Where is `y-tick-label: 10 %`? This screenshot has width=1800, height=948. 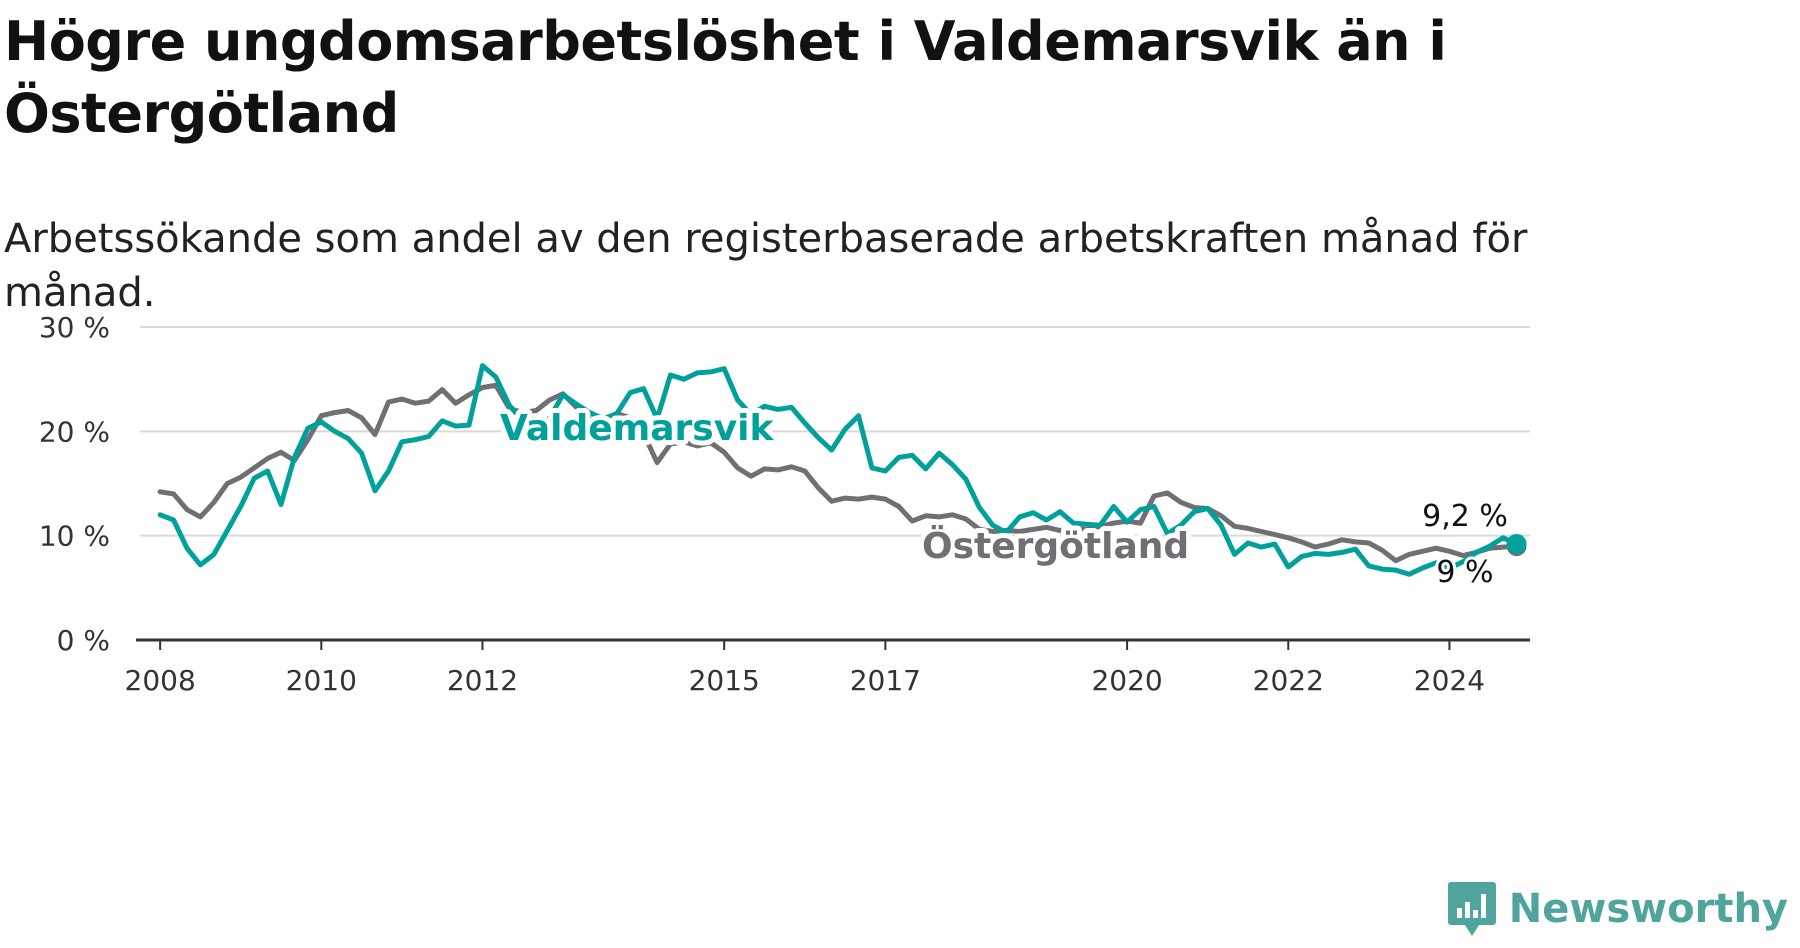
y-tick-label: 10 % is located at coordinates (74, 536).